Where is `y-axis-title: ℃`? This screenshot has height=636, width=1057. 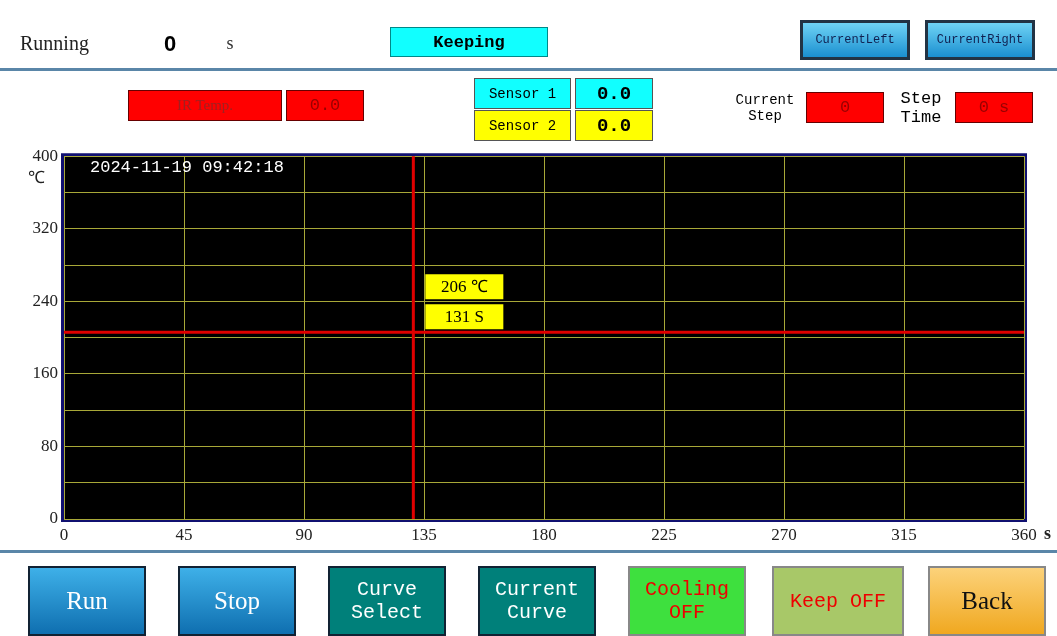
y-axis-title: ℃ is located at coordinates (36, 177).